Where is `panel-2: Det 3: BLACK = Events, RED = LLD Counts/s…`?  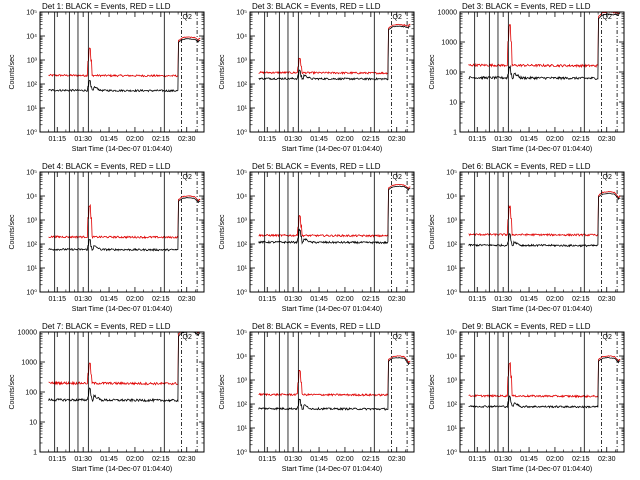 panel-2: Det 3: BLACK = Events, RED = LLD Counts/s… is located at coordinates (317, 77).